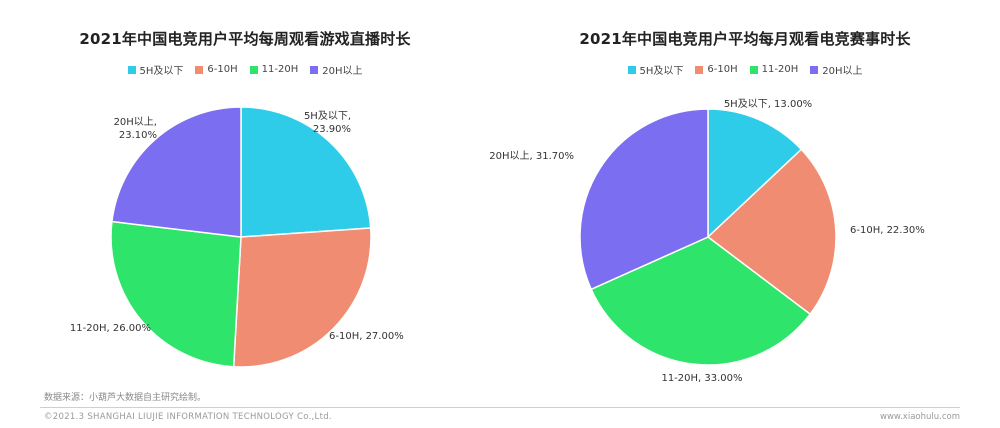 This screenshot has height=428, width=1000. I want to click on slice-data-label: 6-10H, 22.30%, so click(887, 230).